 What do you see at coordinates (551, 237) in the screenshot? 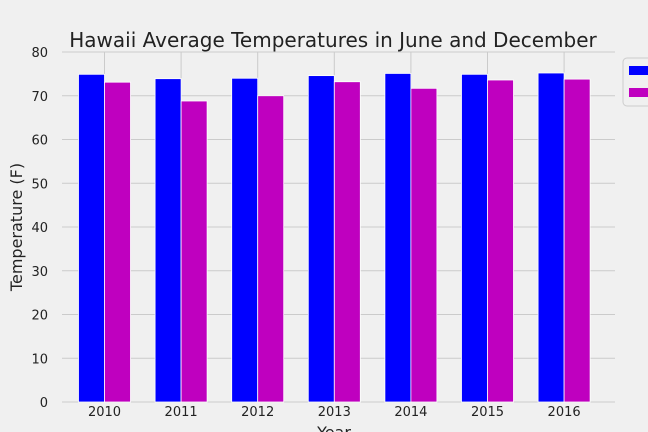
I see `bar-june-2016` at bounding box center [551, 237].